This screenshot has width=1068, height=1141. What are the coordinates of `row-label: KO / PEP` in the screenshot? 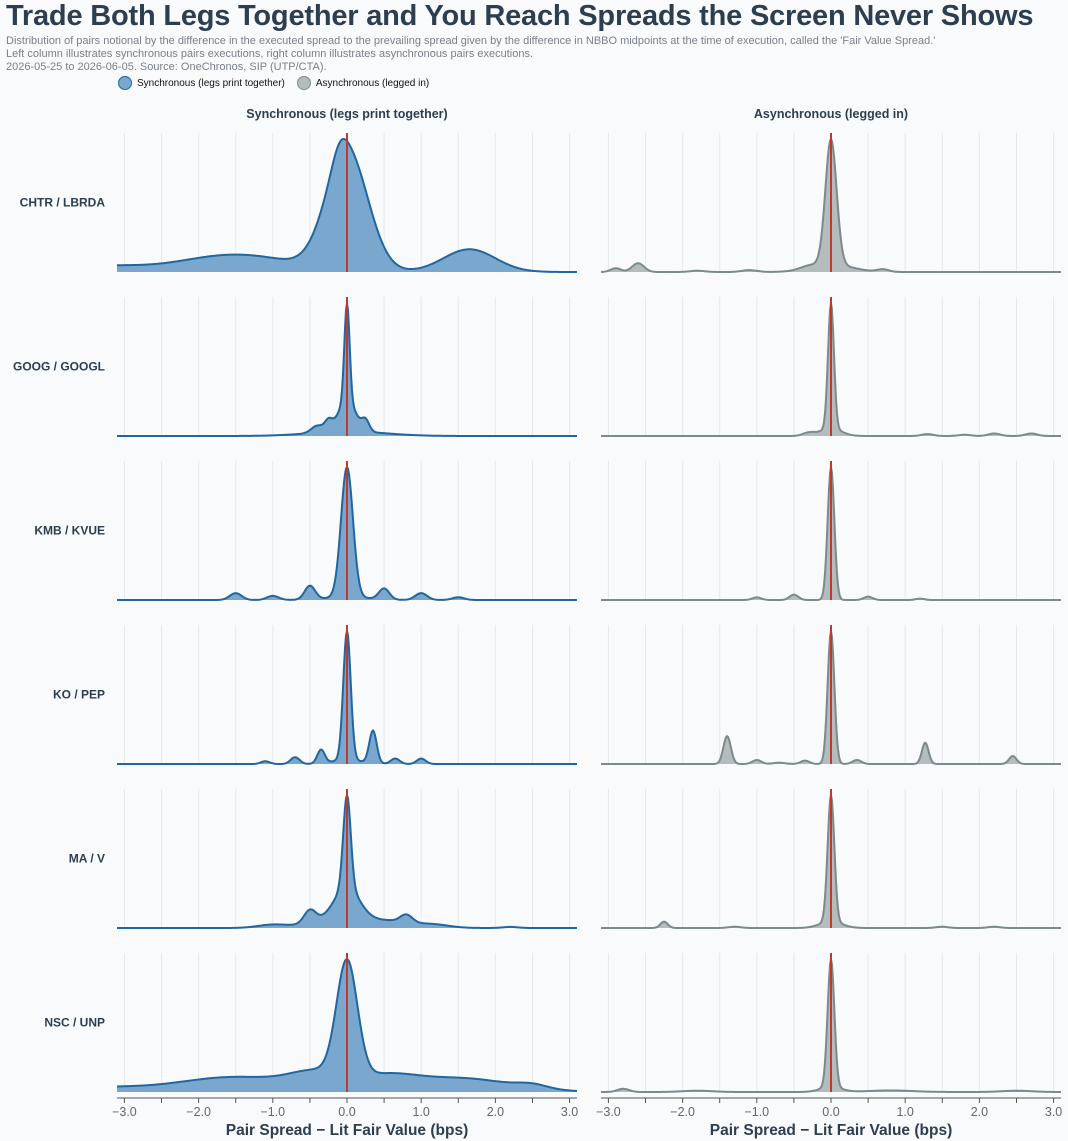 It's located at (79, 695).